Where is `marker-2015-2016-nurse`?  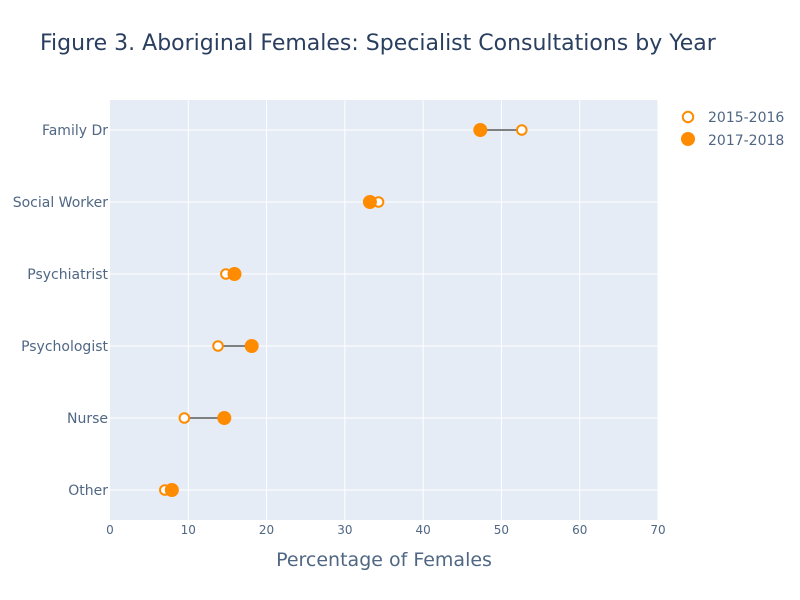
marker-2015-2016-nurse is located at coordinates (184, 418).